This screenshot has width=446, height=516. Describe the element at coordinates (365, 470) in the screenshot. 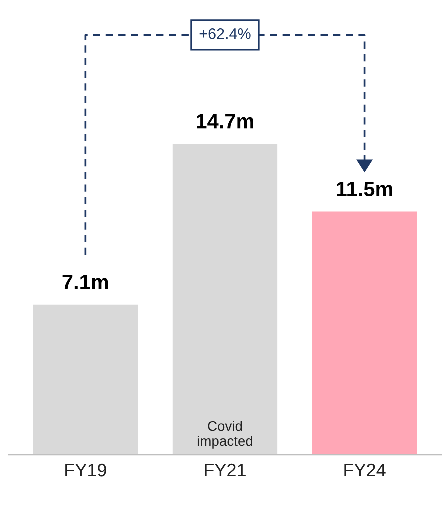

I see `x-tick-label: FY24` at that location.